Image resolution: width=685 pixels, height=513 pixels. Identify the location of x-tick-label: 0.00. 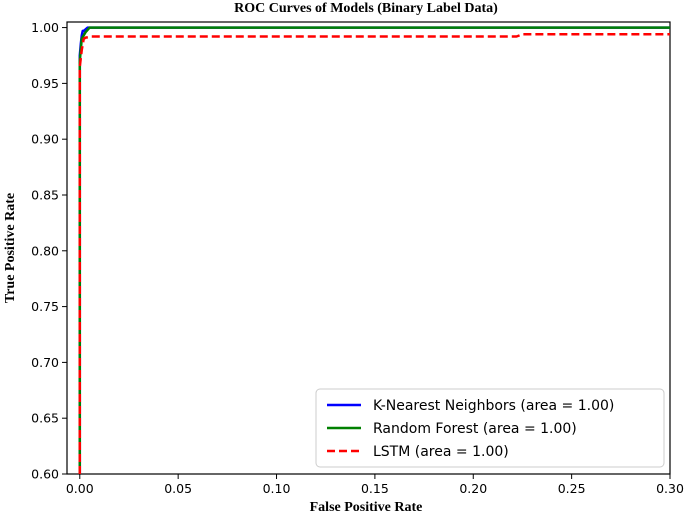
(80, 488).